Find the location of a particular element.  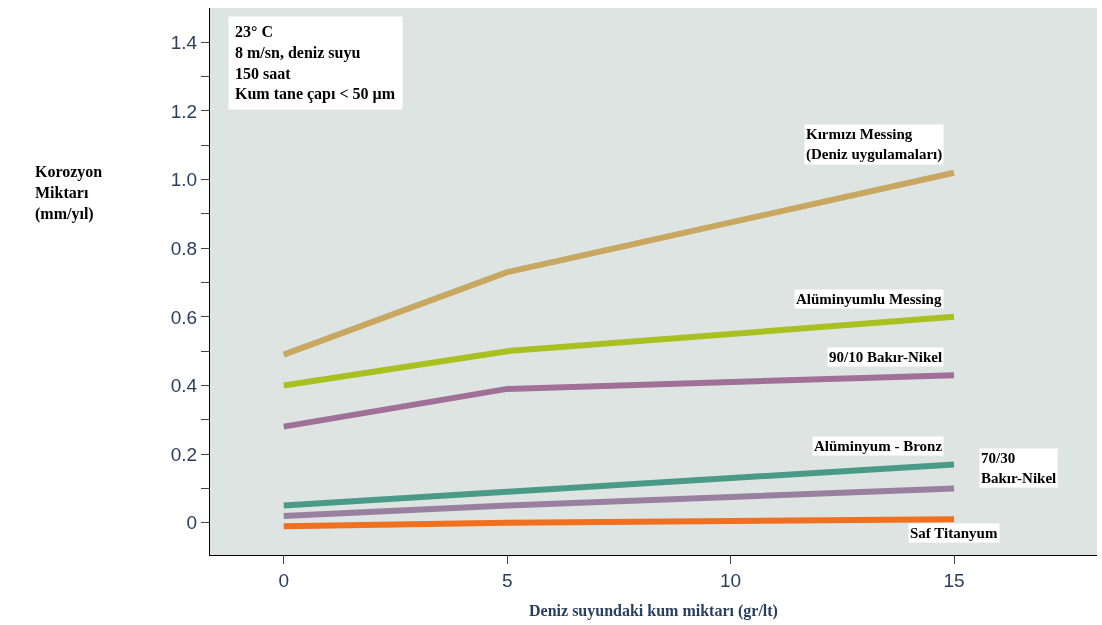

y-axis-title: Korozyon Miktarı (mm/yıl) is located at coordinates (69, 193).